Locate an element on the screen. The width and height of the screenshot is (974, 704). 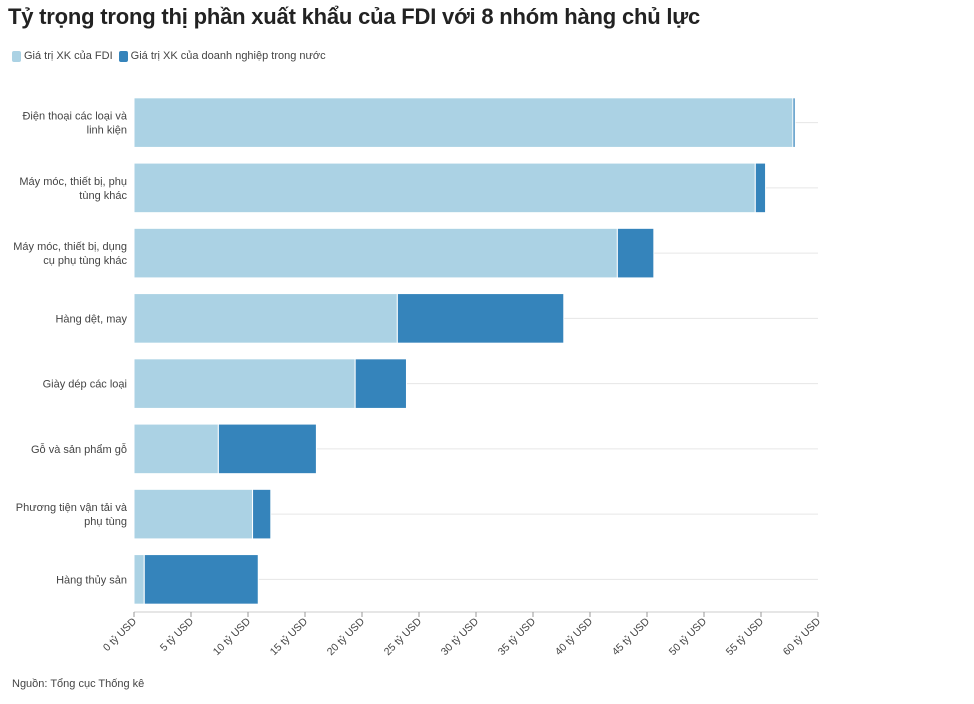
legend-item-fdi: Giá trị XK của FDI is located at coordinates (62, 56).